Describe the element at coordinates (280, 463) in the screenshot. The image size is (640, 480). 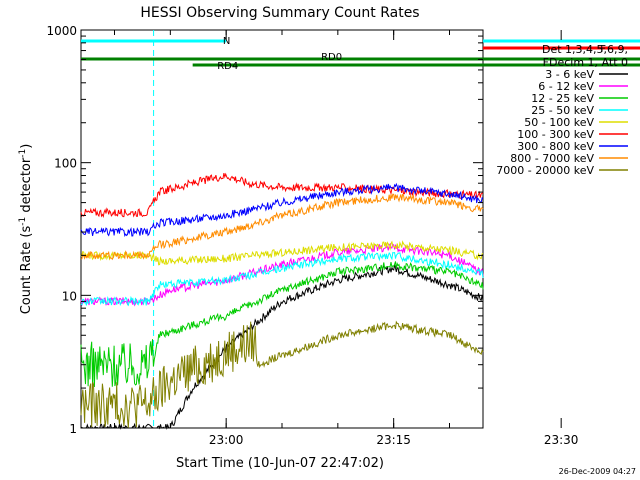
I see `x-axis-label: Start Time (10-Jun-07 22:47:02)` at that location.